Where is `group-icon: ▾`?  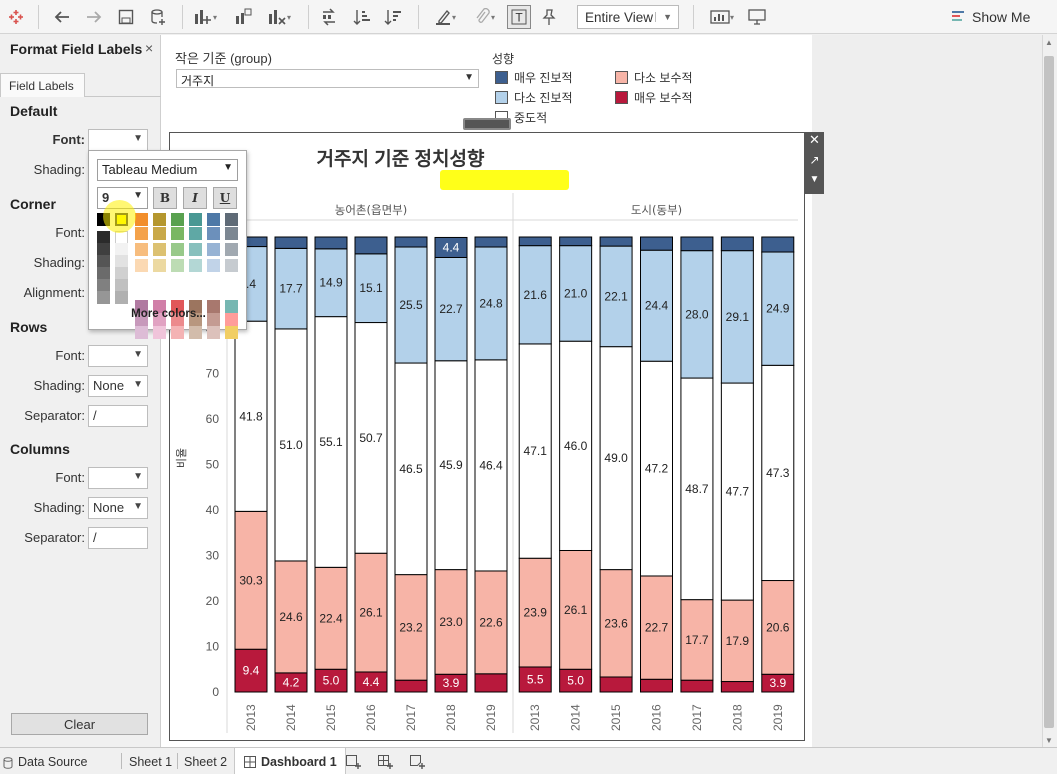 group-icon: ▾ is located at coordinates (485, 17).